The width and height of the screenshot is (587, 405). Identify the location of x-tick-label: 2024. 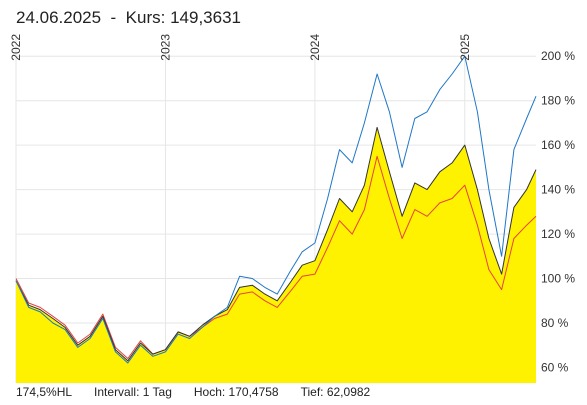
(315, 47).